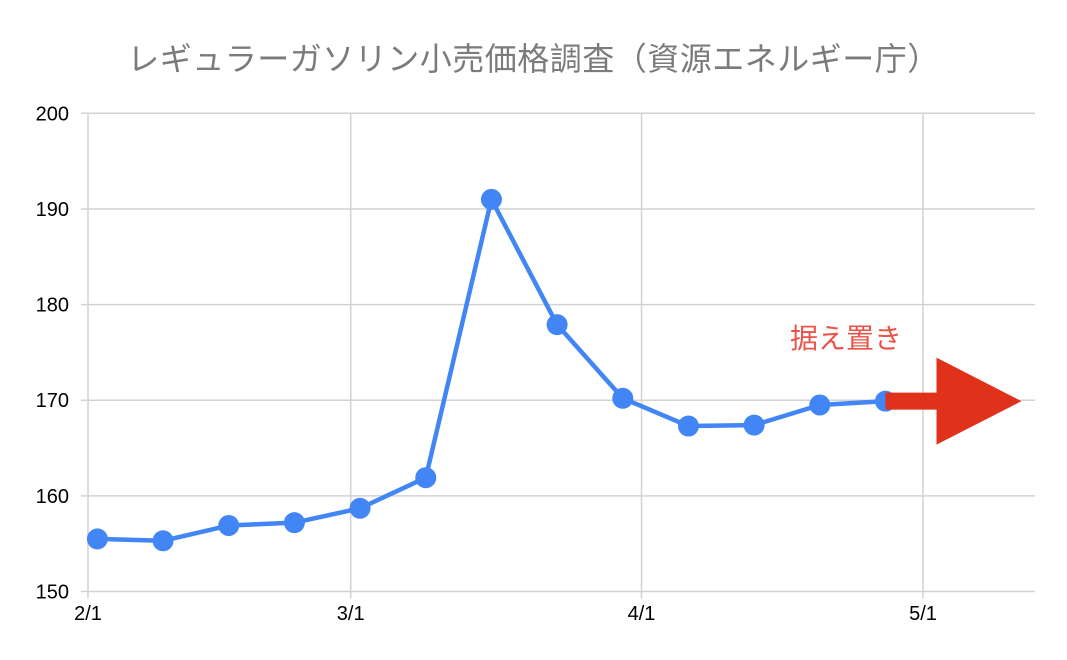 This screenshot has width=1067, height=660. What do you see at coordinates (642, 614) in the screenshot?
I see `x-tick-label: 4/1` at bounding box center [642, 614].